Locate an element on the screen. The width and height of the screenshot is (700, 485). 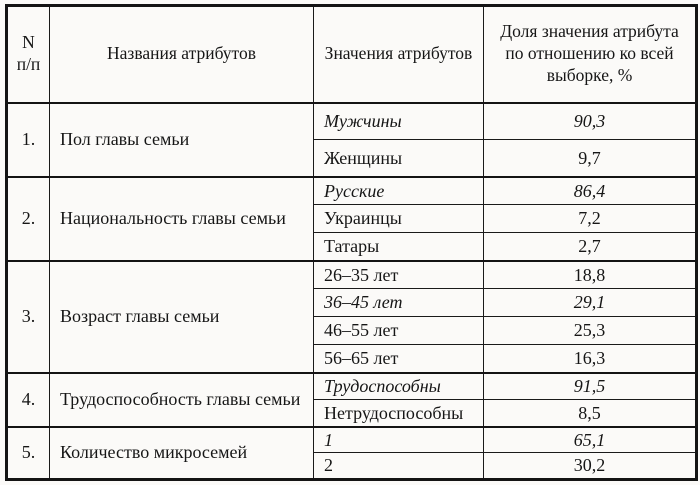
table-row: 46–55 лет 25,3 is located at coordinates (352, 330).